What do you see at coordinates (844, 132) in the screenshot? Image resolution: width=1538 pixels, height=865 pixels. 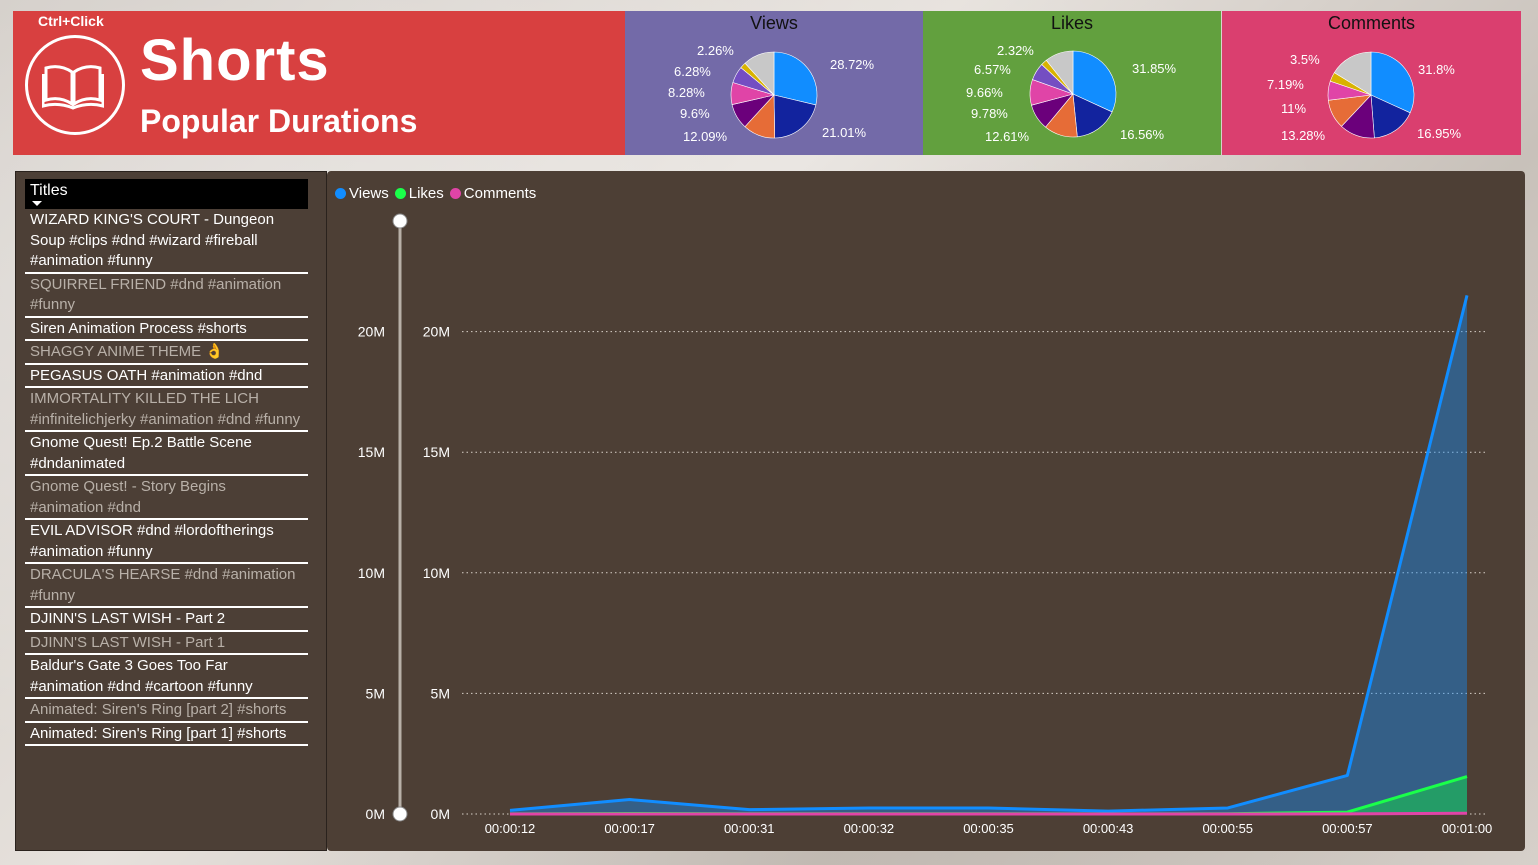 I see `pie-data-label: 21.01%` at bounding box center [844, 132].